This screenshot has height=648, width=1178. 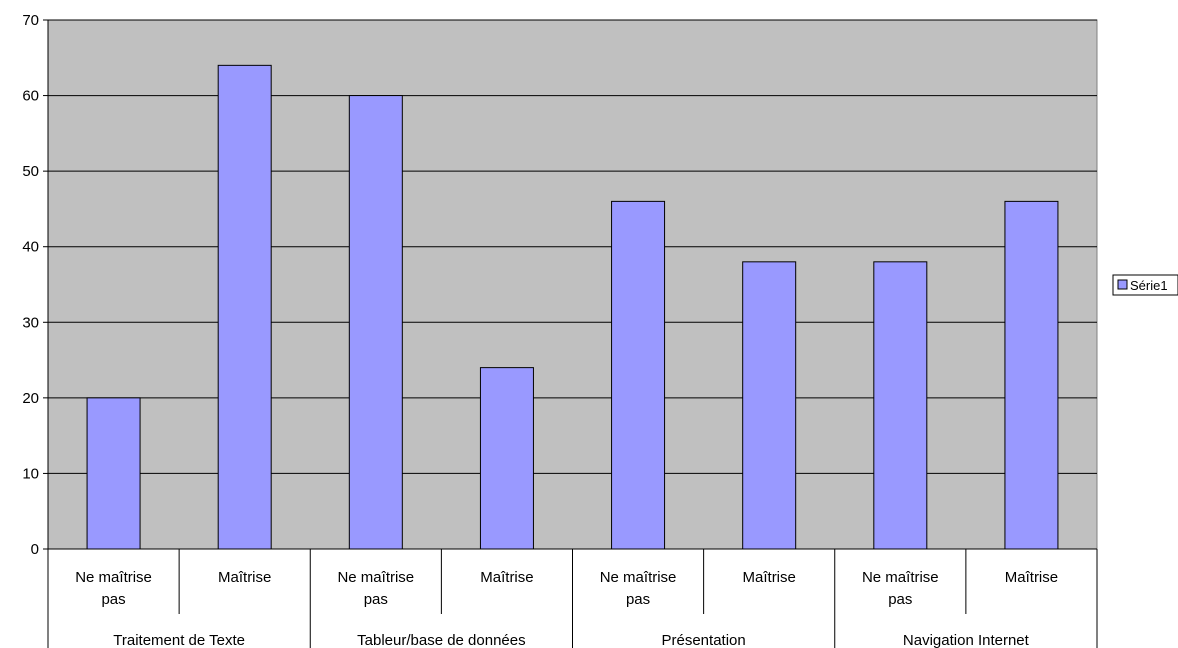 What do you see at coordinates (30, 171) in the screenshot?
I see `y-tick-label: 50` at bounding box center [30, 171].